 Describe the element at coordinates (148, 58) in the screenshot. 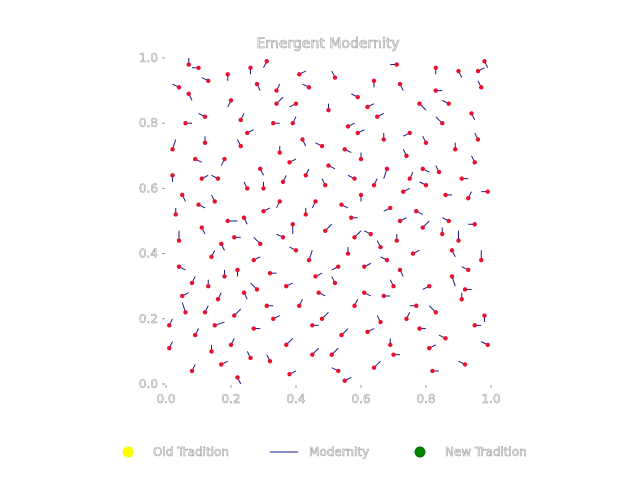

I see `y-tick-label: 1.0` at that location.